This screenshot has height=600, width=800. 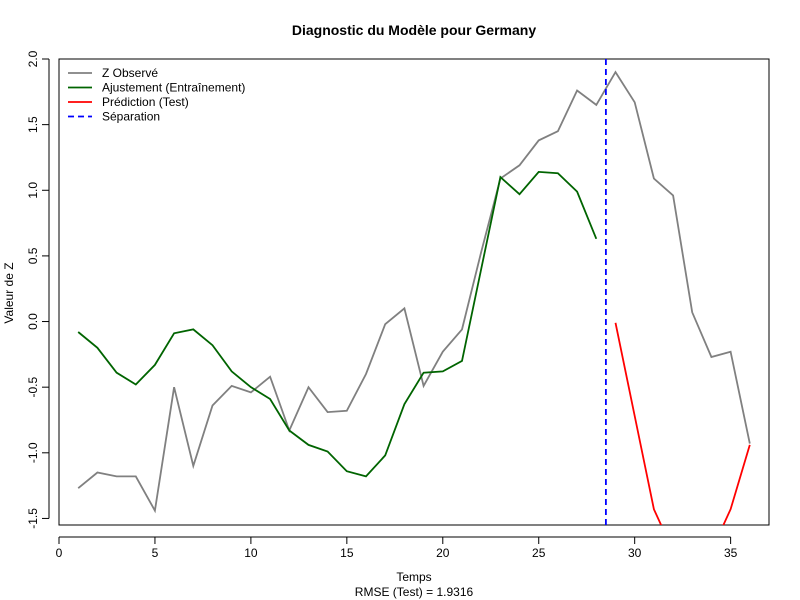 What do you see at coordinates (347, 553) in the screenshot?
I see `x-tick-label: 15` at bounding box center [347, 553].